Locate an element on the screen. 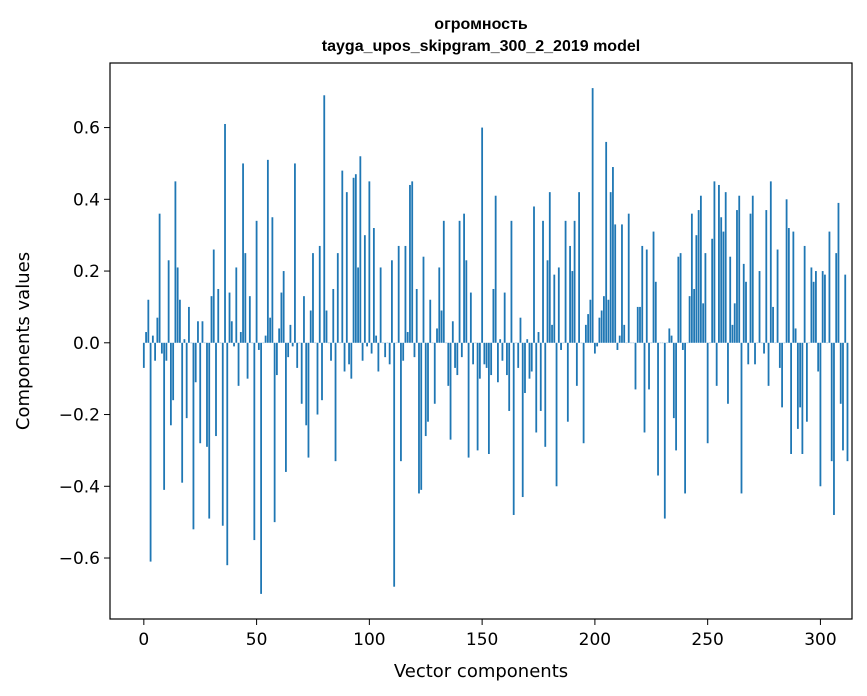 The width and height of the screenshot is (867, 696). x-tick-label: 100 is located at coordinates (369, 640).